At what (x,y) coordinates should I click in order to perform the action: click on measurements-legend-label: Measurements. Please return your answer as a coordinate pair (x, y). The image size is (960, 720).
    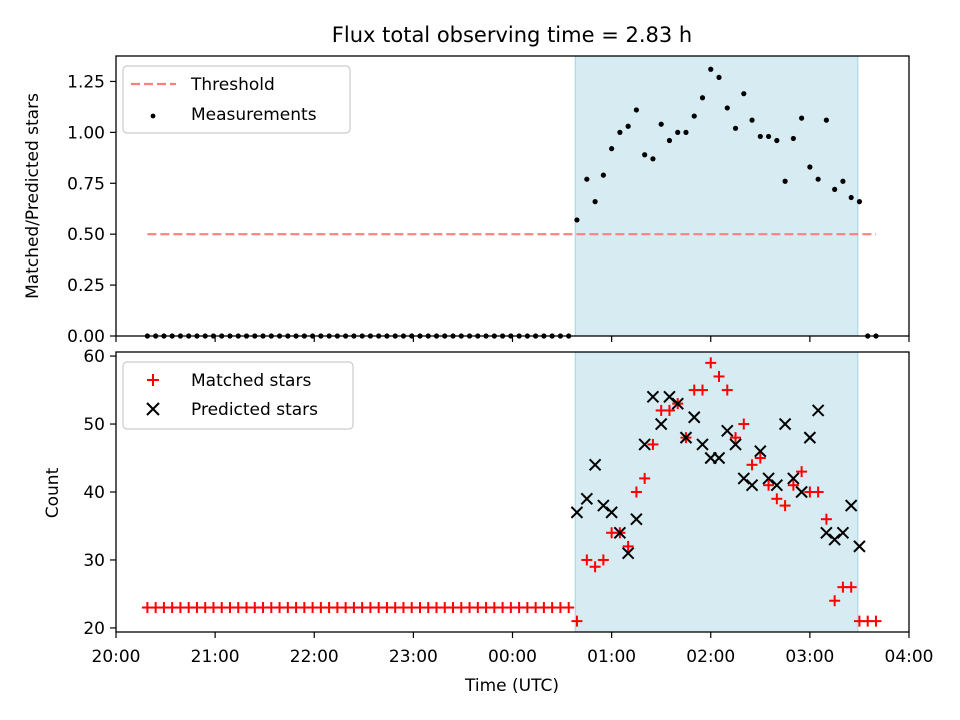
    Looking at the image, I should click on (254, 115).